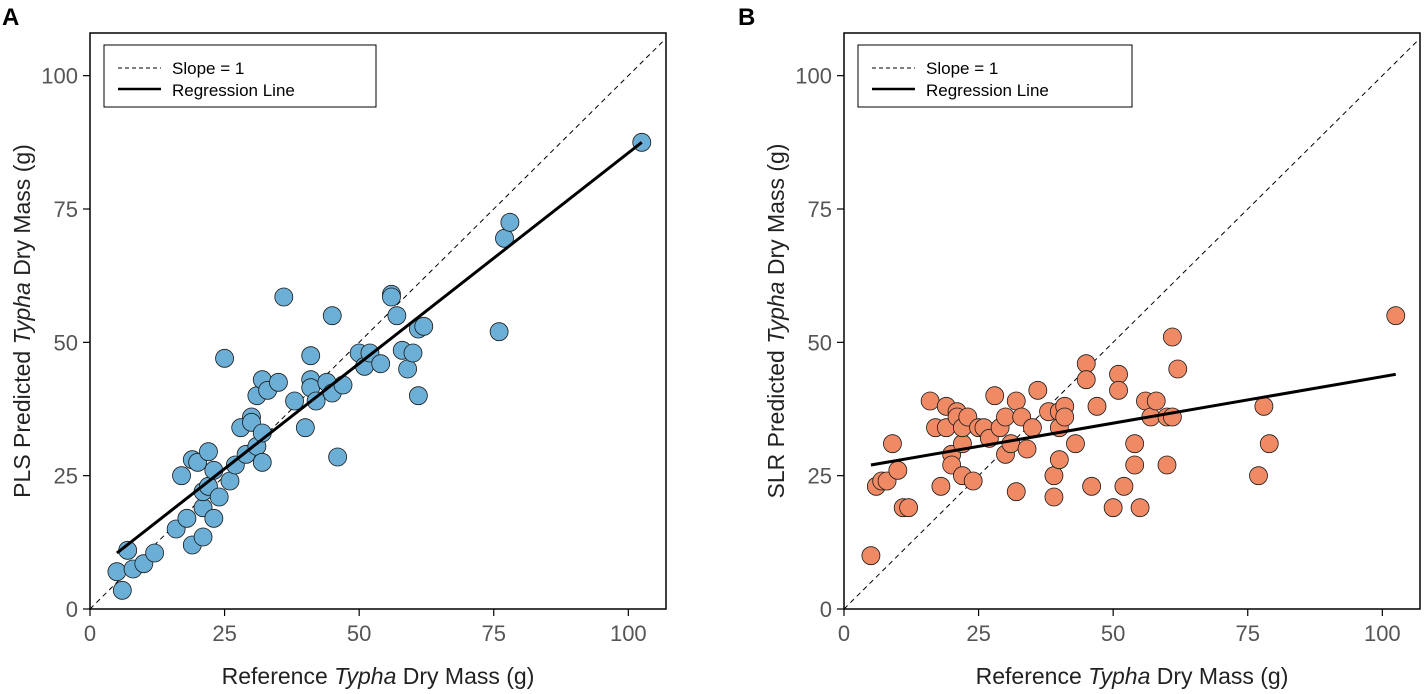 The width and height of the screenshot is (1424, 694). I want to click on legend-entry-slope-a: Slope = 1, so click(208, 68).